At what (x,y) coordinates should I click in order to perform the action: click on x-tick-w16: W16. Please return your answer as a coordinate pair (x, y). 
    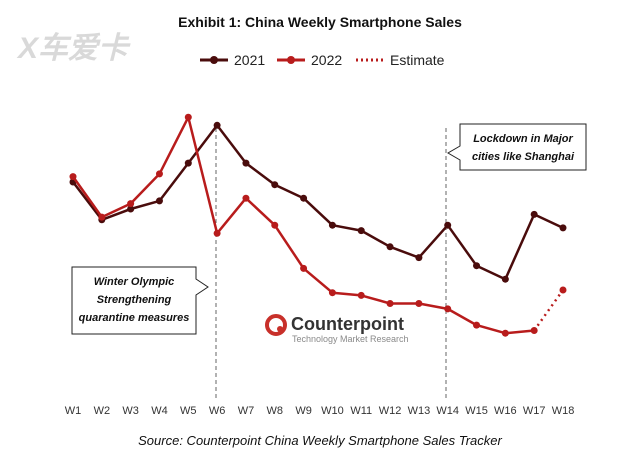
    Looking at the image, I should click on (505, 411).